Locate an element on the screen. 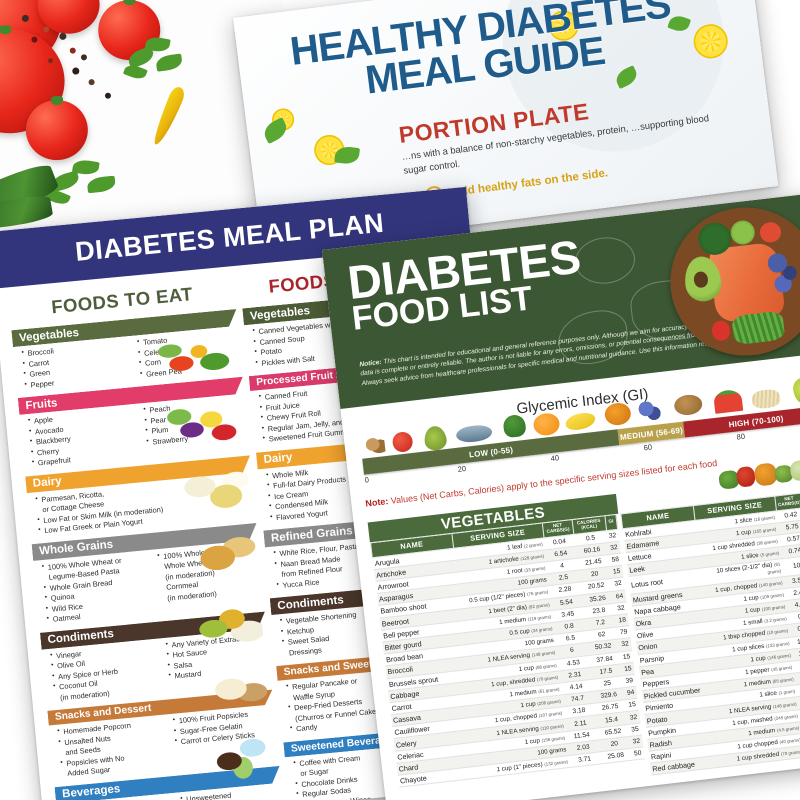 This screenshot has width=800, height=800. banana-icon is located at coordinates (580, 421).